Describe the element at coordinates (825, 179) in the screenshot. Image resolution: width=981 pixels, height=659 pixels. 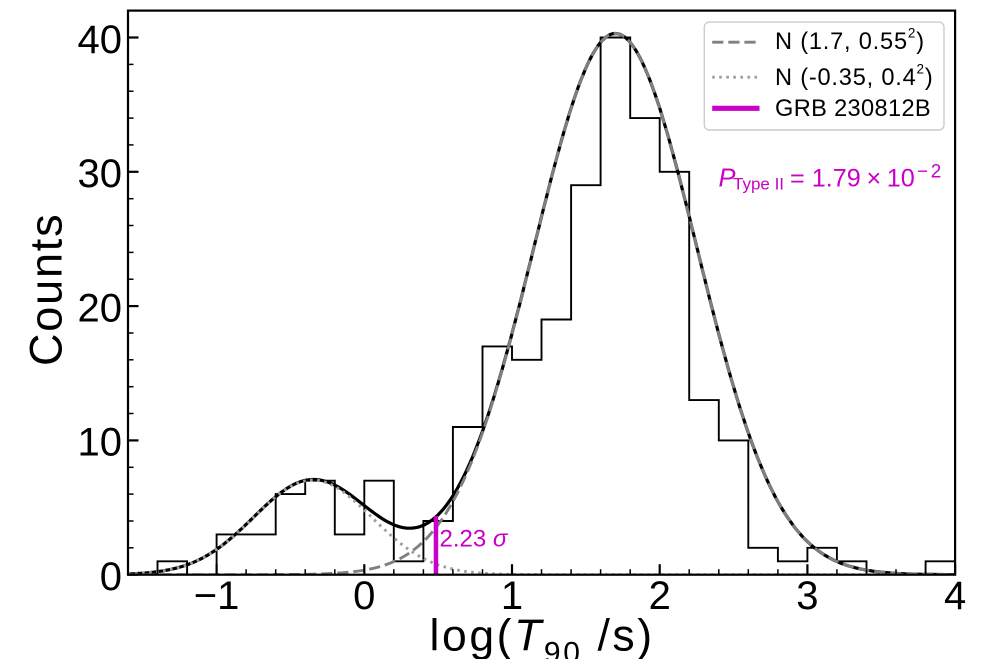
I see `svg-text: = 1.79` at that location.